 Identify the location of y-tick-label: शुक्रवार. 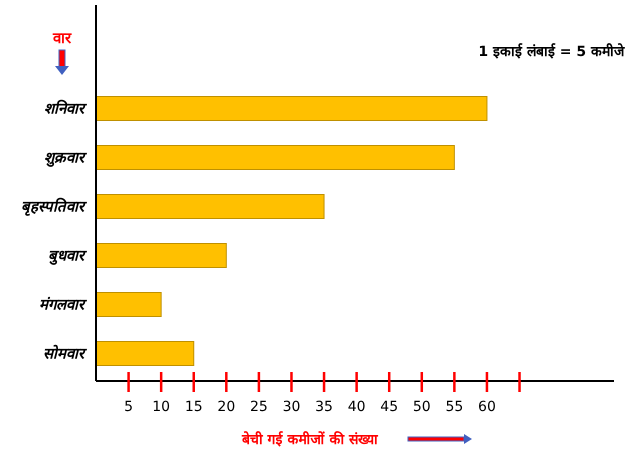
(66, 158).